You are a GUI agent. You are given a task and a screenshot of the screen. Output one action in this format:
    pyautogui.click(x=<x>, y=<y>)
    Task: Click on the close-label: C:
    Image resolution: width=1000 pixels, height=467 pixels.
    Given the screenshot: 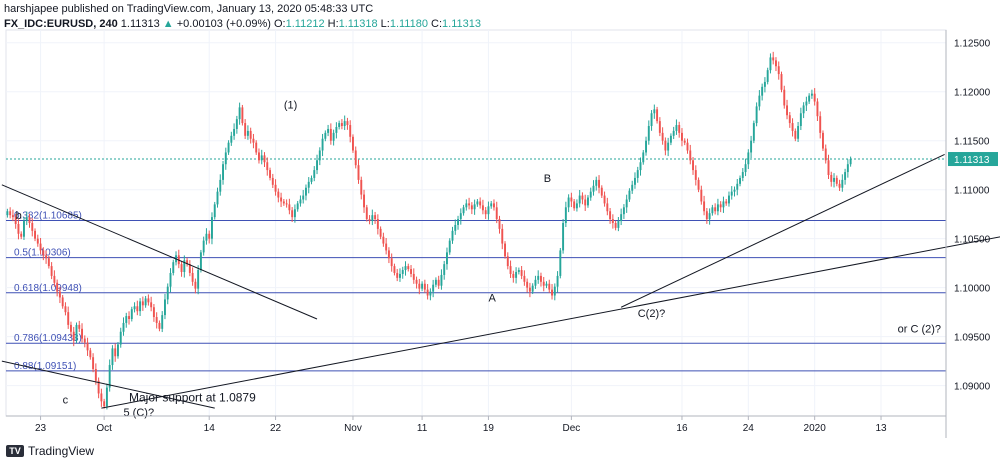 What is the action you would take?
    pyautogui.click(x=437, y=24)
    